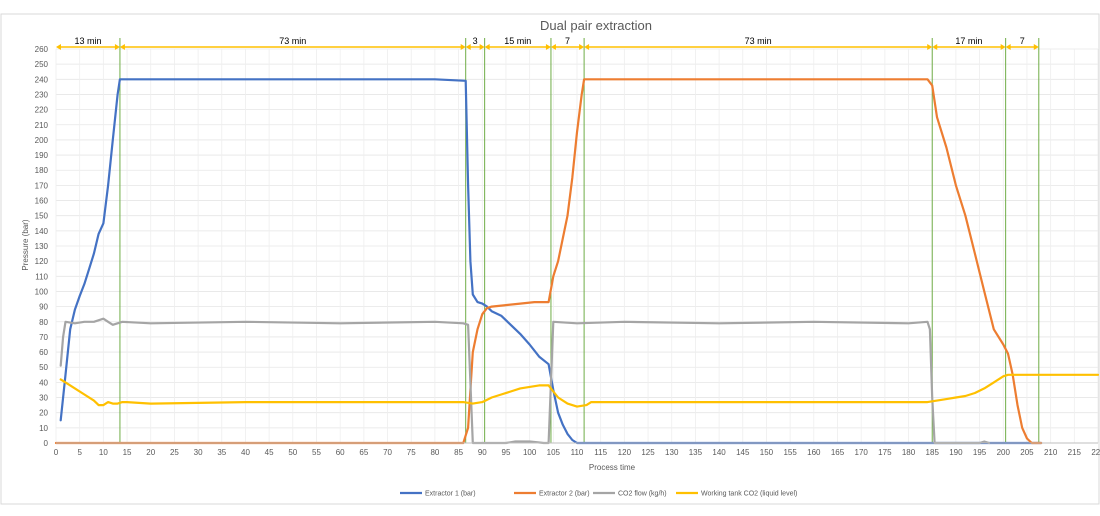  I want to click on y-tick-label: 0, so click(46, 443).